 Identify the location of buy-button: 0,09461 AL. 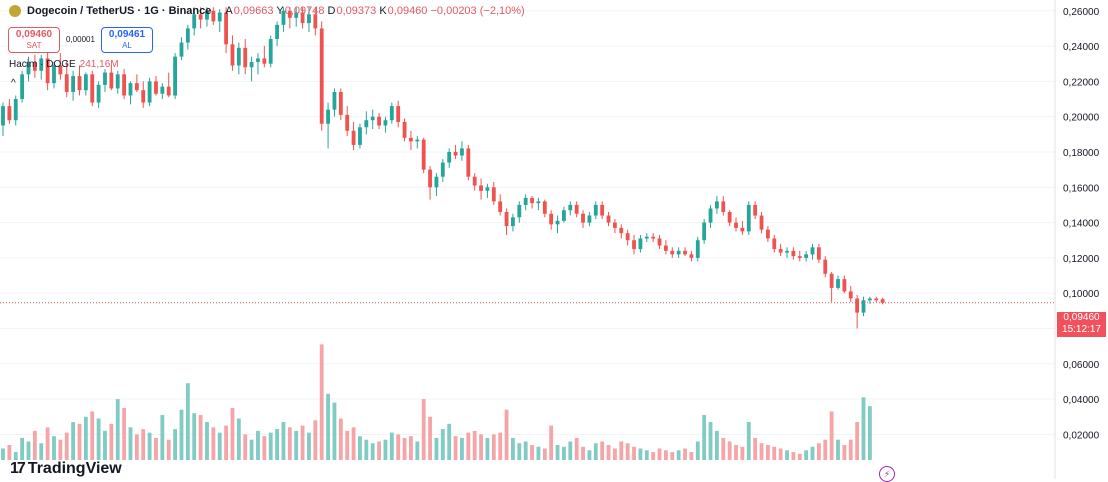
(127, 40).